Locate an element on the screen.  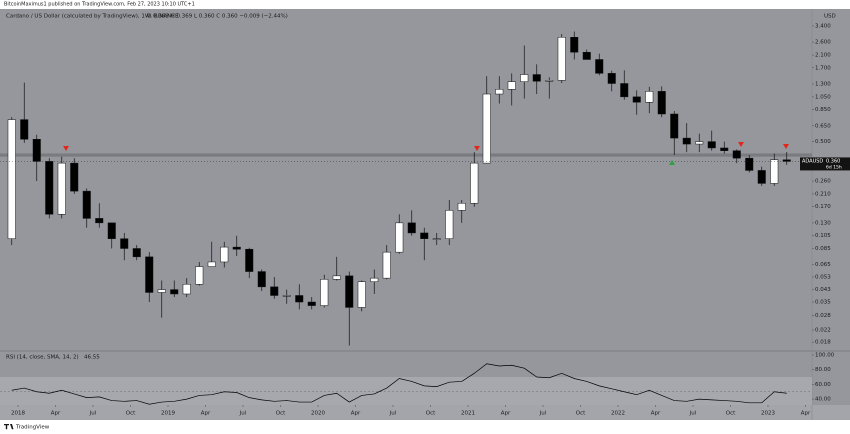
y-tick-label: 0.043 is located at coordinates (823, 290).